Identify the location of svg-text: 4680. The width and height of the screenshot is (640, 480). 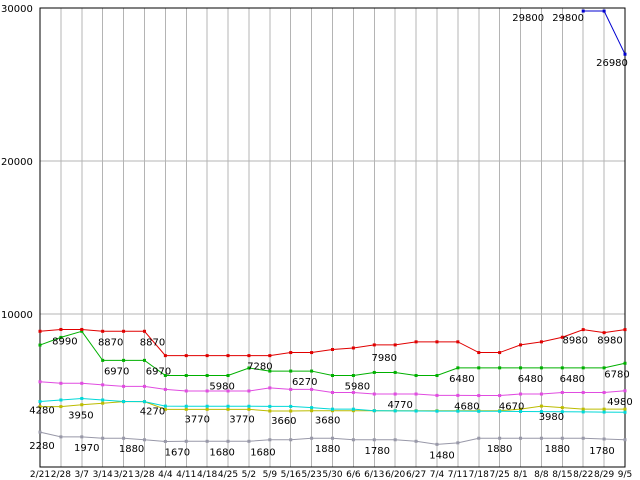
(466, 406).